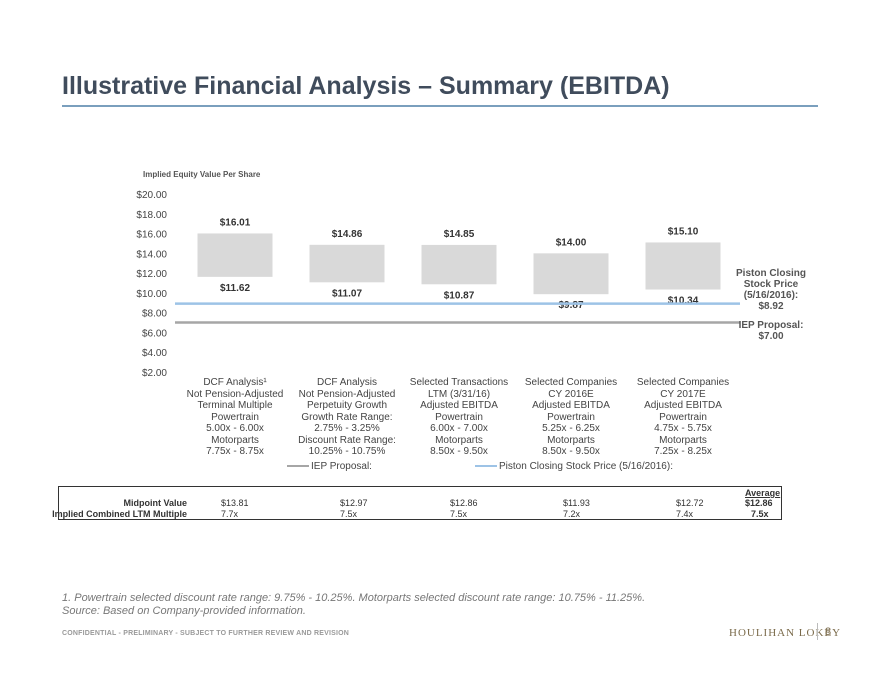 This screenshot has width=880, height=680. I want to click on category-label-line: Discount Rate Range:, so click(347, 440).